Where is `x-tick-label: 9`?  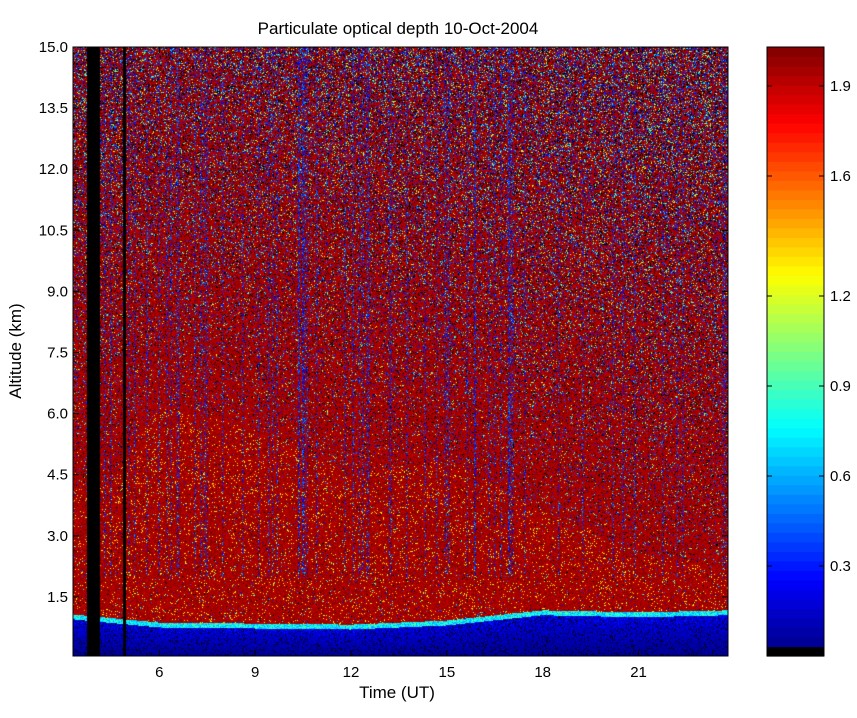 x-tick-label: 9 is located at coordinates (255, 672).